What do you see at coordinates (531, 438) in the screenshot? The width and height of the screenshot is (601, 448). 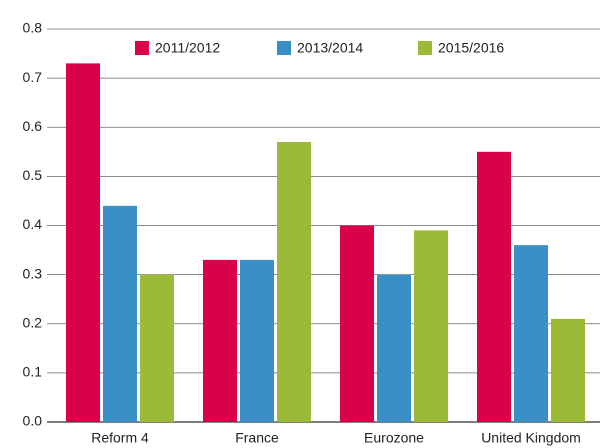 I see `x-tick-label: United Kingdom` at bounding box center [531, 438].